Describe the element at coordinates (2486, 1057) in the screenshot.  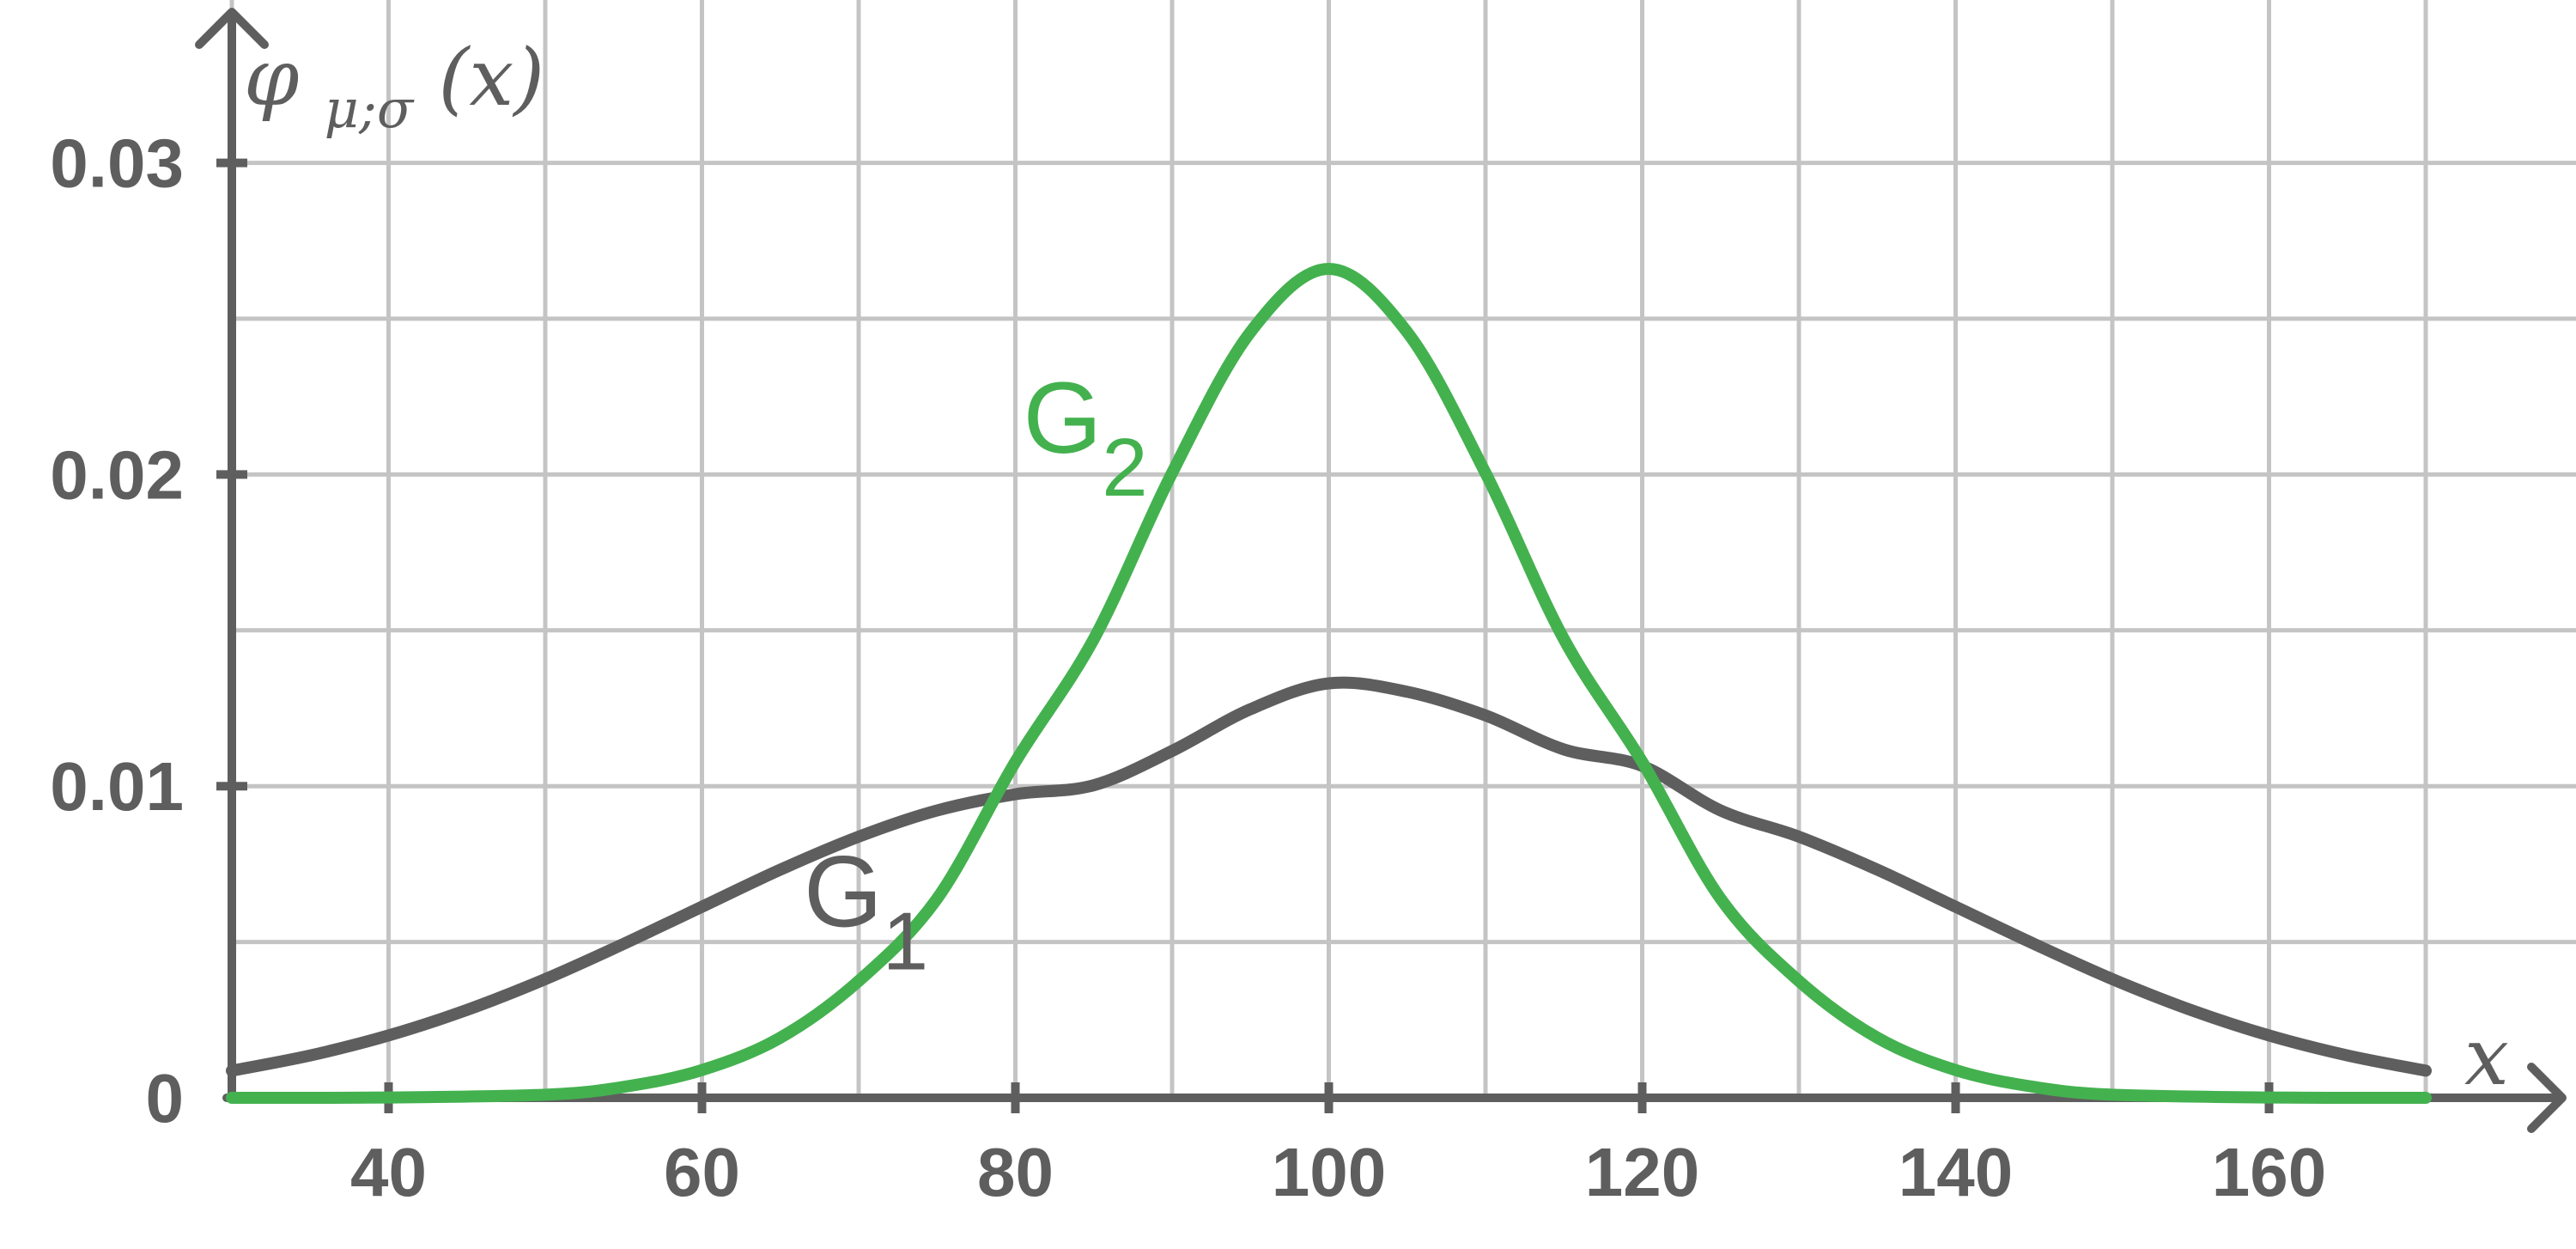
I see `x-axis-title: x` at that location.